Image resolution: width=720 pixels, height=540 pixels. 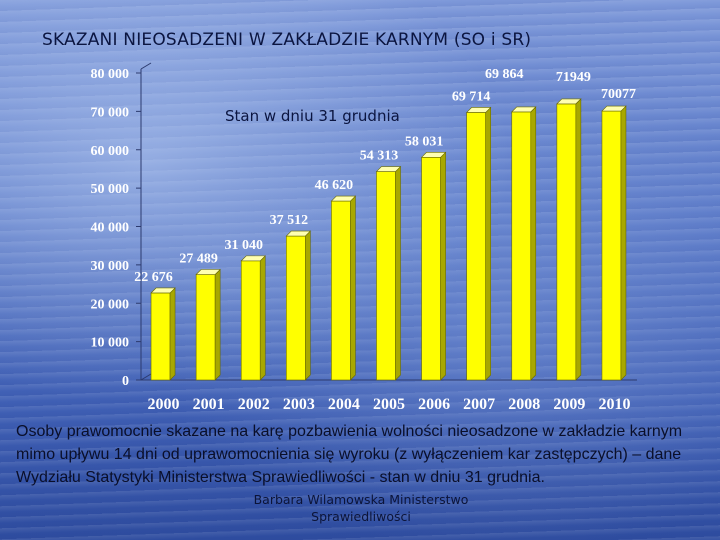 I want to click on x-axis-depth, so click(x=146, y=377).